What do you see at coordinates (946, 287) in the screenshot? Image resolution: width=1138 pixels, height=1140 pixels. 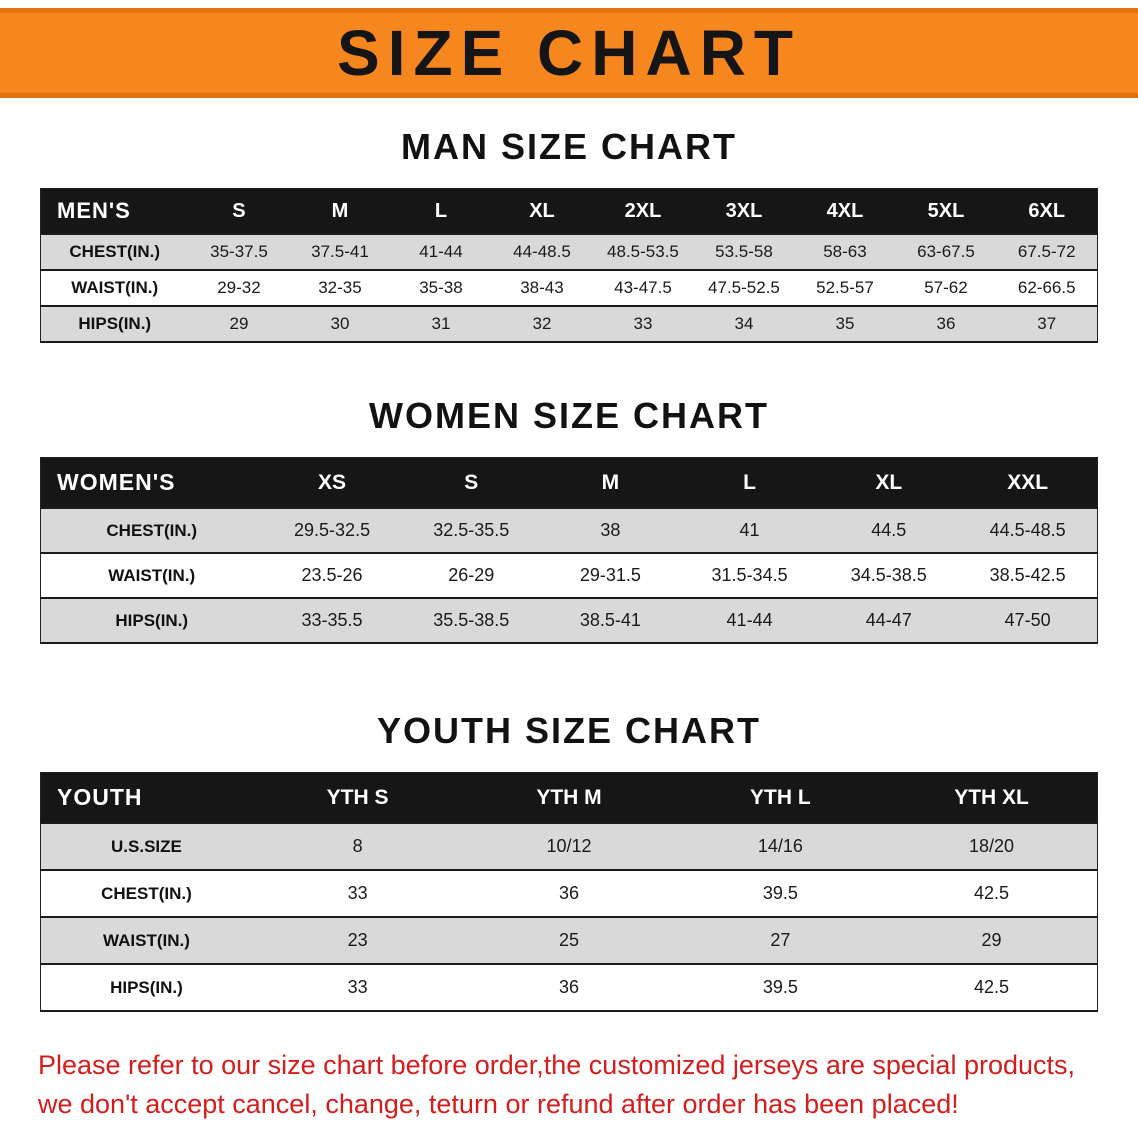 I see `table-cell: 57-62` at bounding box center [946, 287].